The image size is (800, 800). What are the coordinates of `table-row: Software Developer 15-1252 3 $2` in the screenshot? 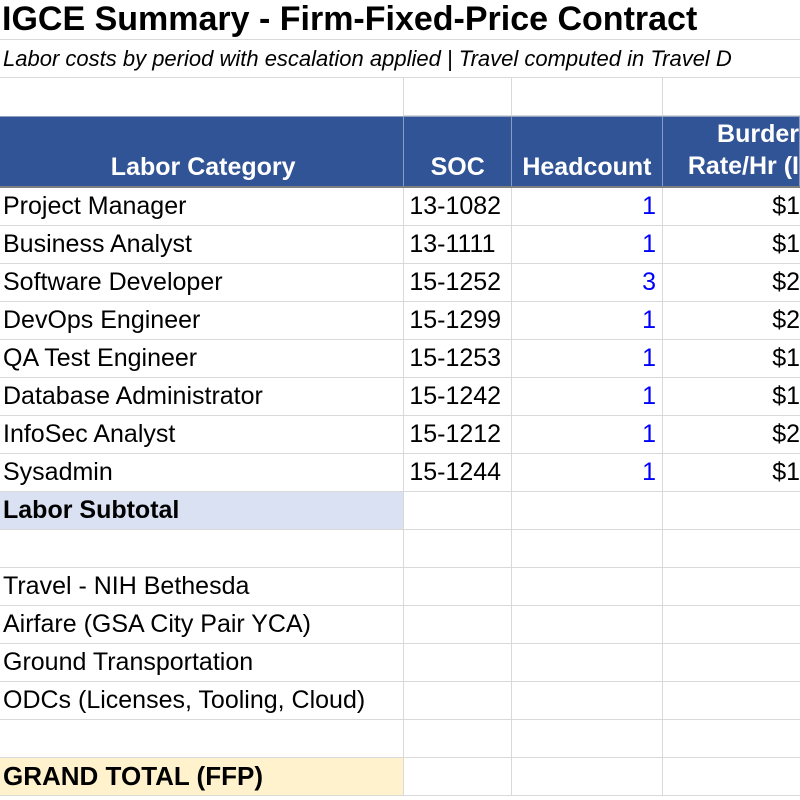 It's located at (400, 283).